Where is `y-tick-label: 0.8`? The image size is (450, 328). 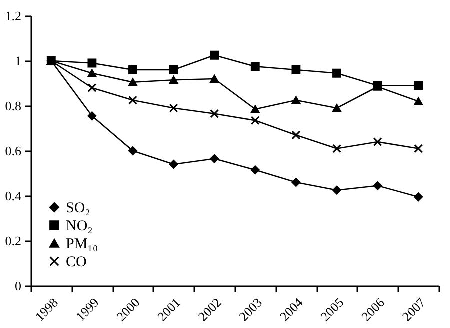
y-tick-label: 0.8 is located at coordinates (13, 106).